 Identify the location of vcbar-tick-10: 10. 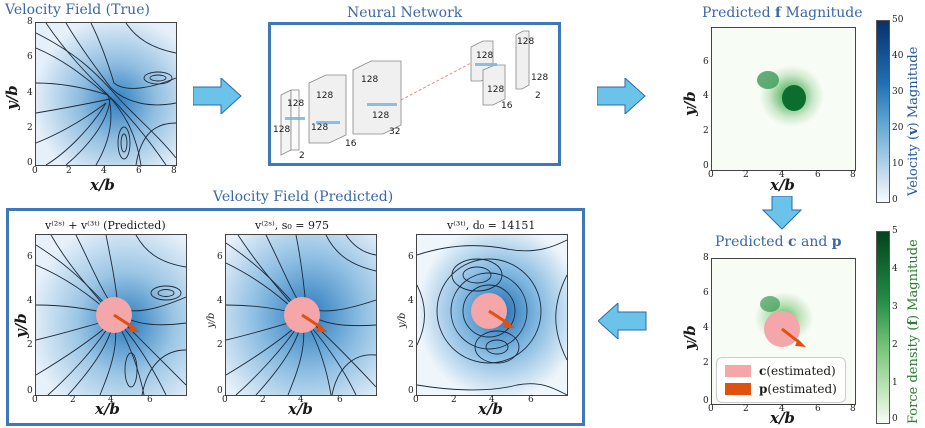
(898, 164).